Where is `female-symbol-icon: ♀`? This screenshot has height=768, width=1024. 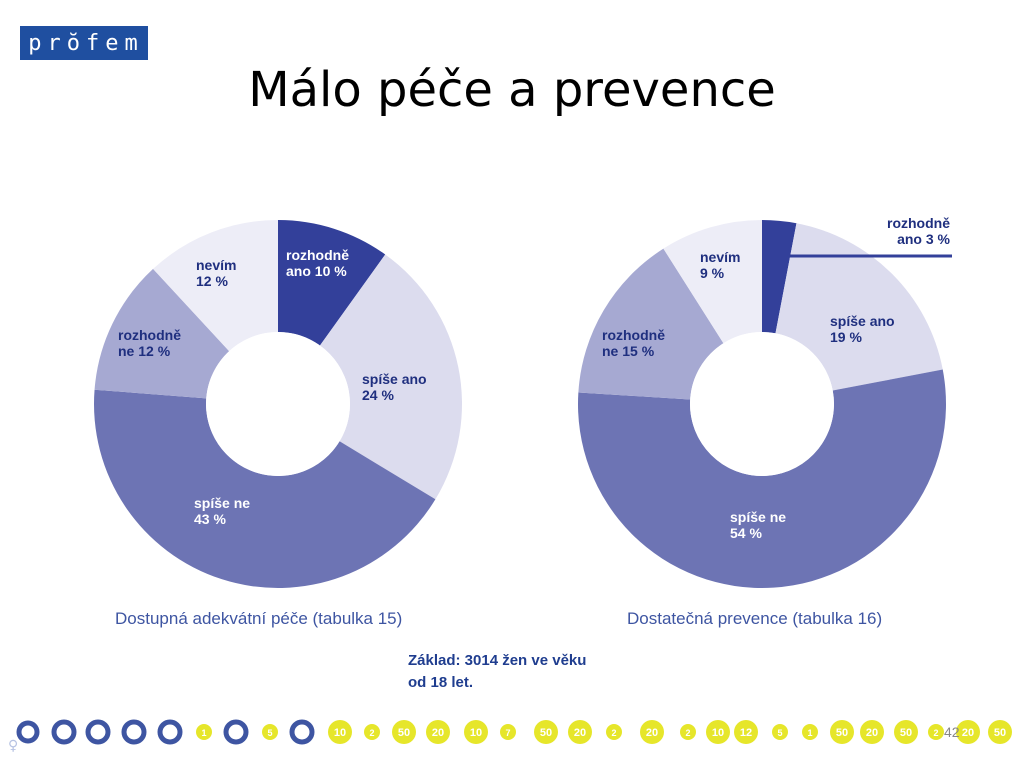
female-symbol-icon: ♀ is located at coordinates (13, 745).